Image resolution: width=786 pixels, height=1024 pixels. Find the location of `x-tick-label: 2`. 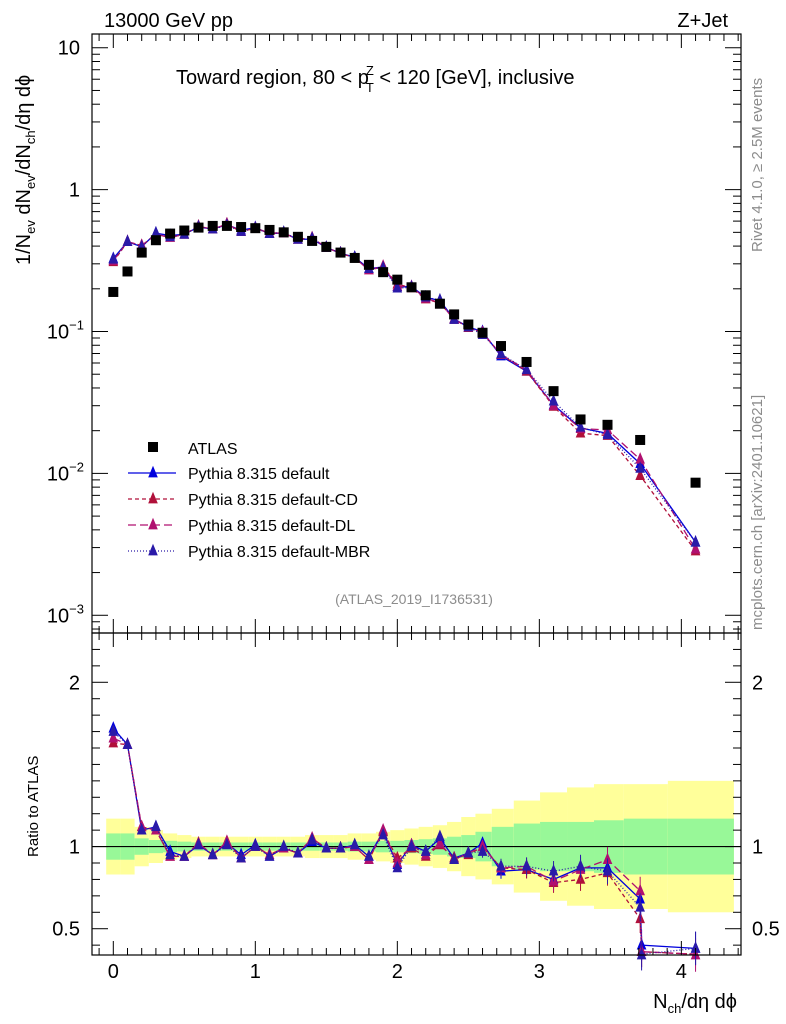

x-tick-label: 2 is located at coordinates (397, 972).